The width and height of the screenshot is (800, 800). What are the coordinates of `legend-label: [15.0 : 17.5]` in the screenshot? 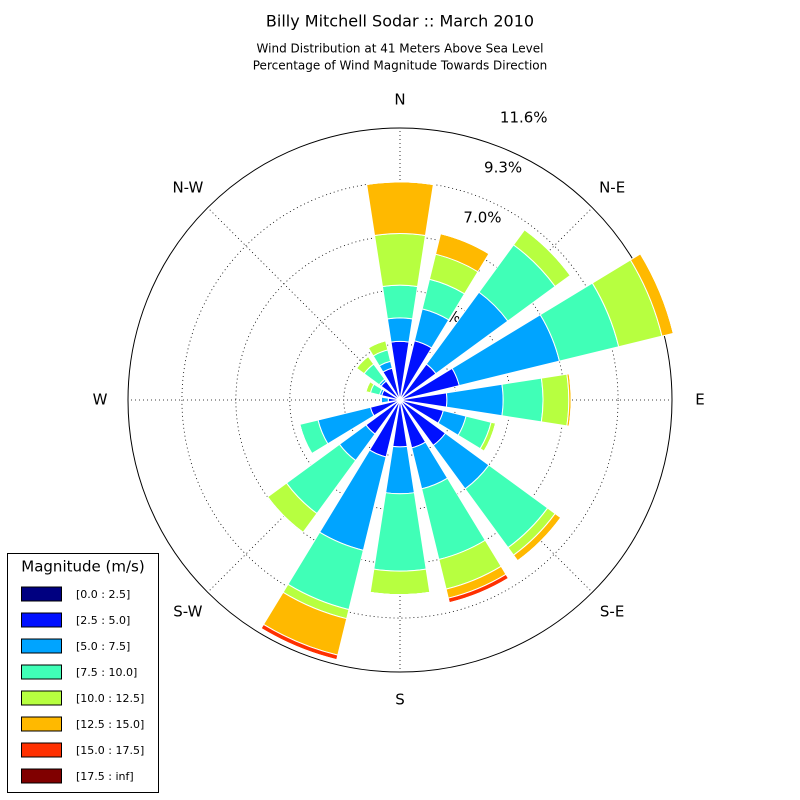 It's located at (110, 750).